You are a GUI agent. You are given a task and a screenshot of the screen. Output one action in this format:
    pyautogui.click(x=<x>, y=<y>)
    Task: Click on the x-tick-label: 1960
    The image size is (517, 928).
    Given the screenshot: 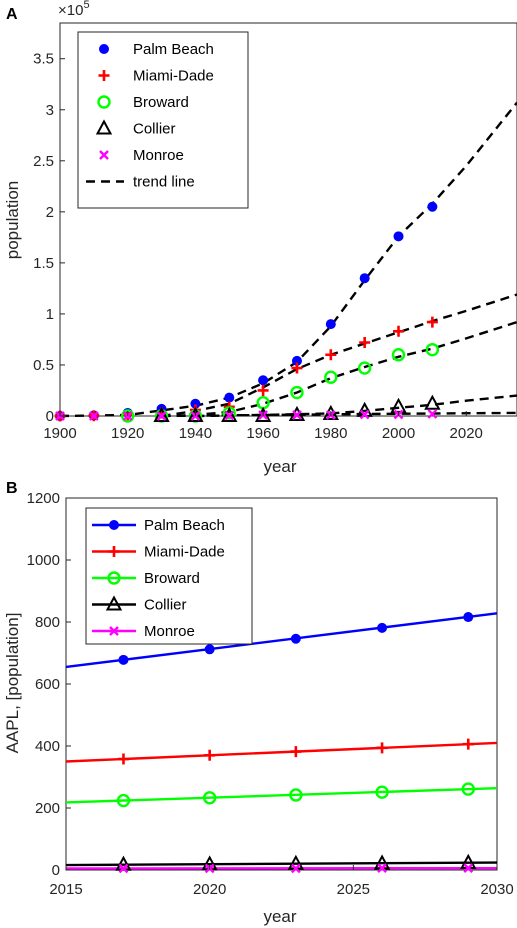 What is the action you would take?
    pyautogui.click(x=262, y=433)
    